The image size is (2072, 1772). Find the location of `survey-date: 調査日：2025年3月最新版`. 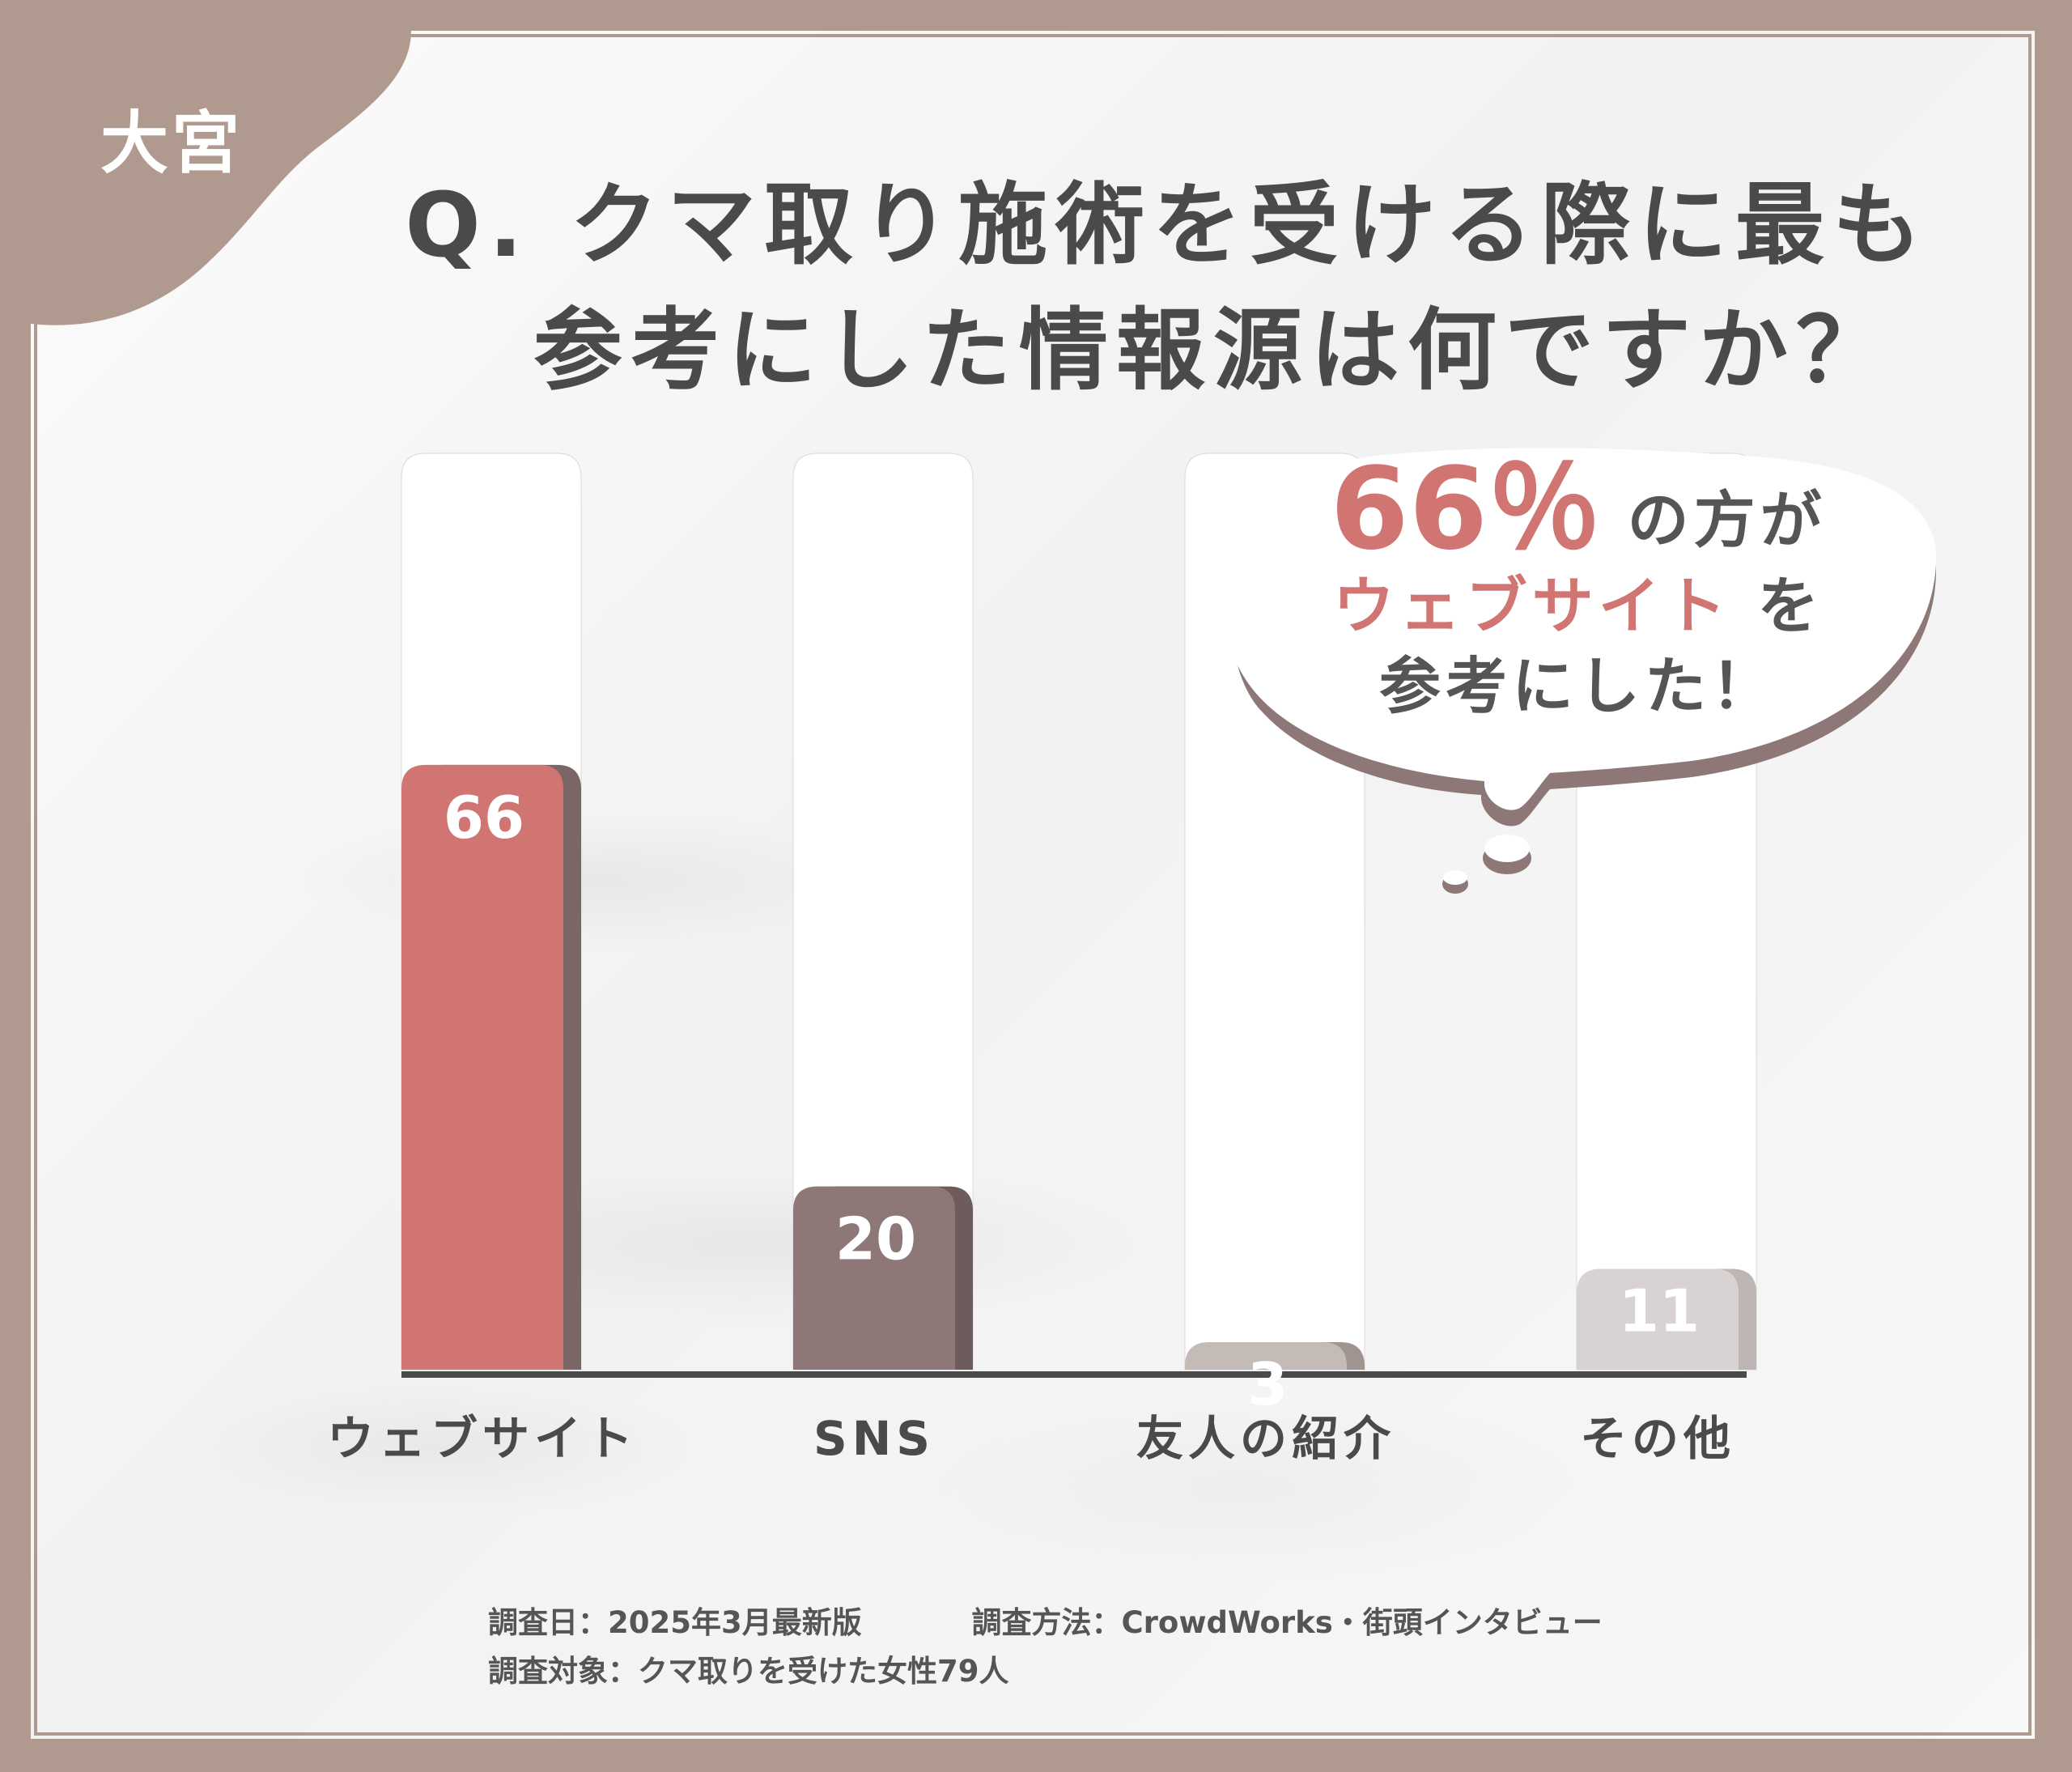

survey-date: 調査日：2025年3月最新版 is located at coordinates (675, 1623).